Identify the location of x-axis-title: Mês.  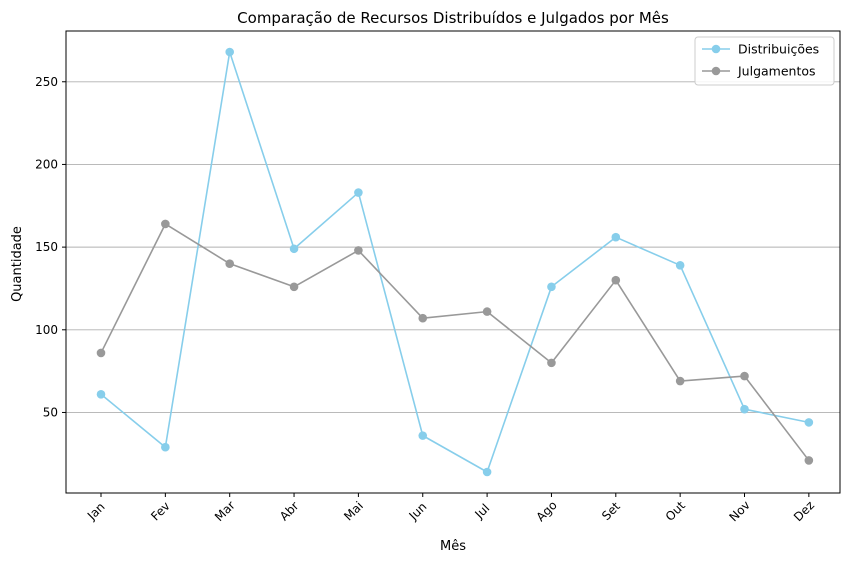
(453, 546).